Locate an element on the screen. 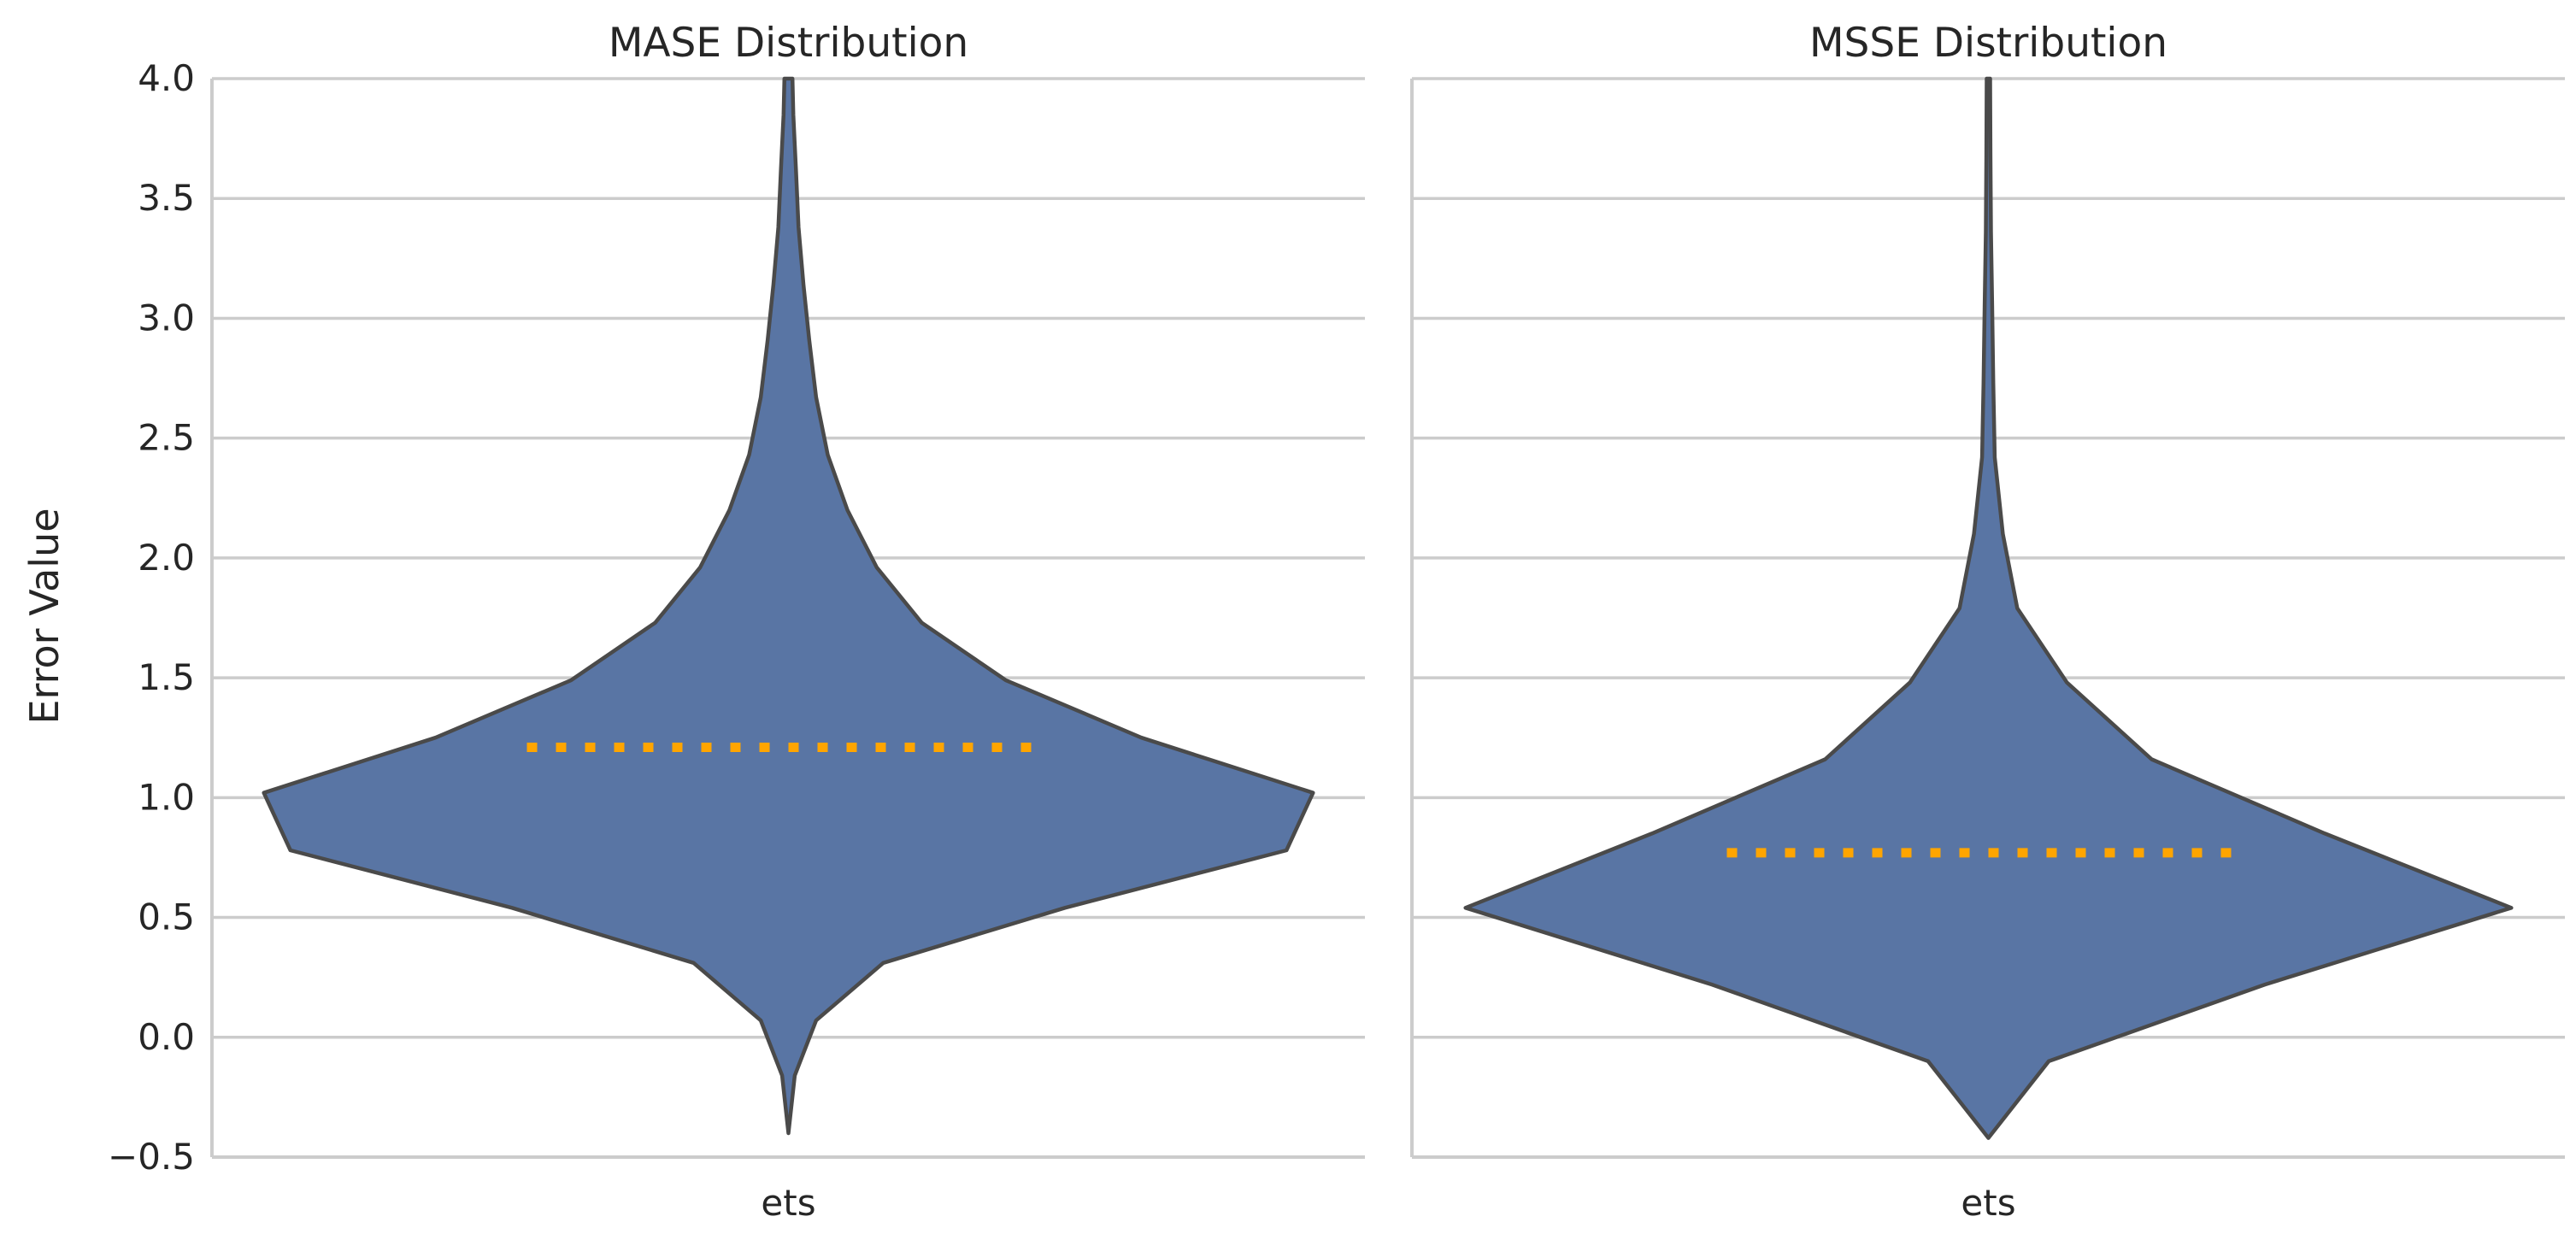 Image resolution: width=2576 pixels, height=1240 pixels. y-tick-label: 4.0 is located at coordinates (166, 78).